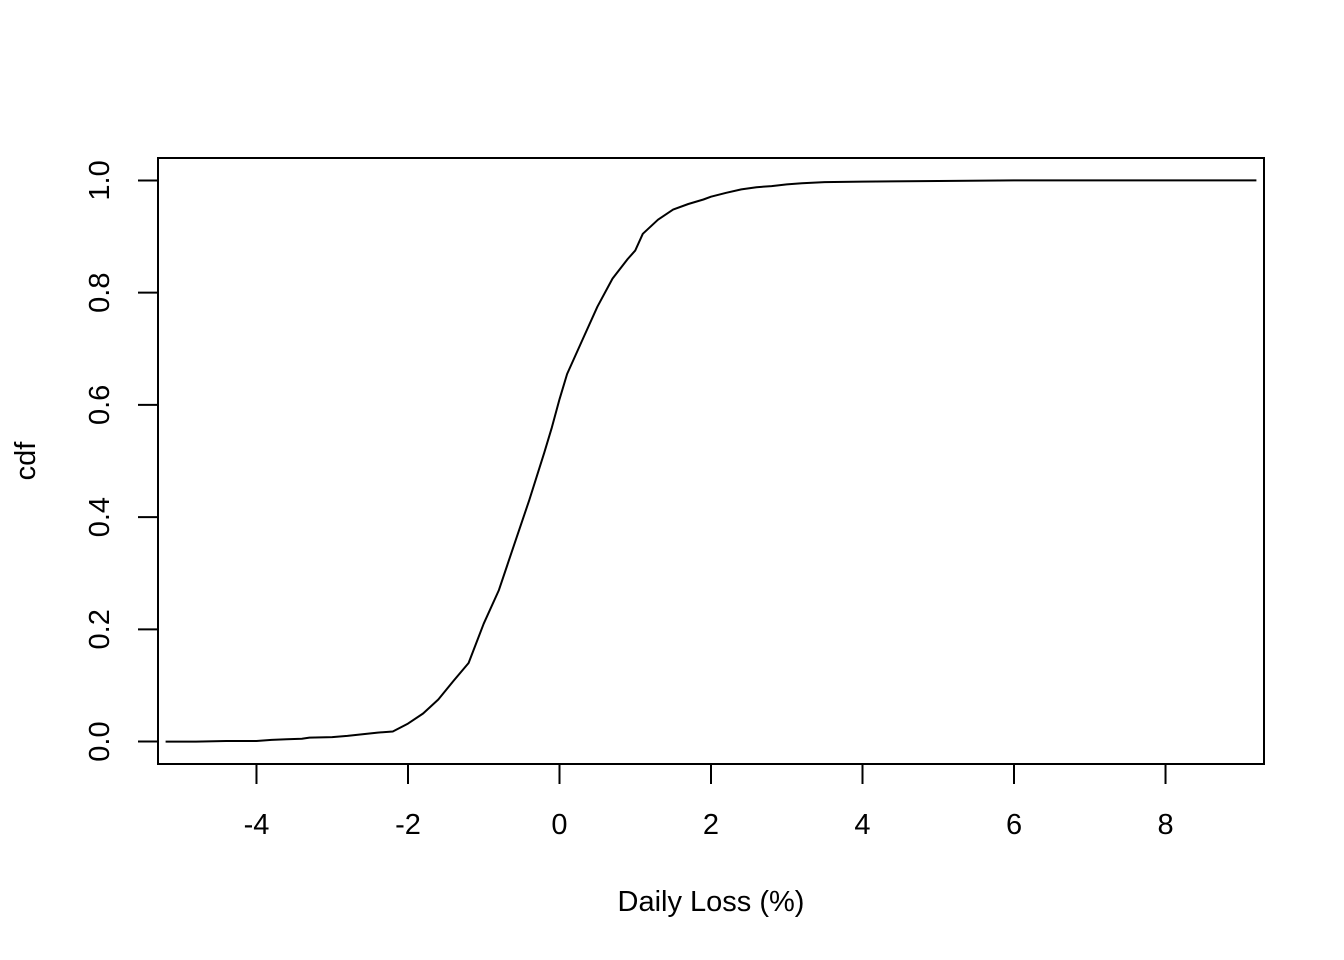  I want to click on y-tick-label: 0.4, so click(100, 517).